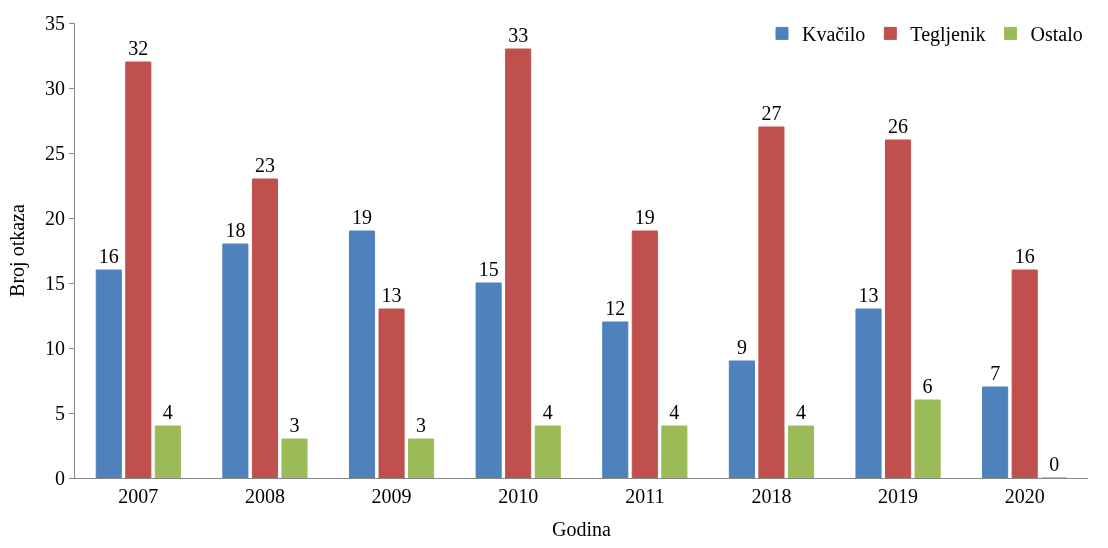 Image resolution: width=1108 pixels, height=548 pixels. I want to click on data-label: 6, so click(927, 386).